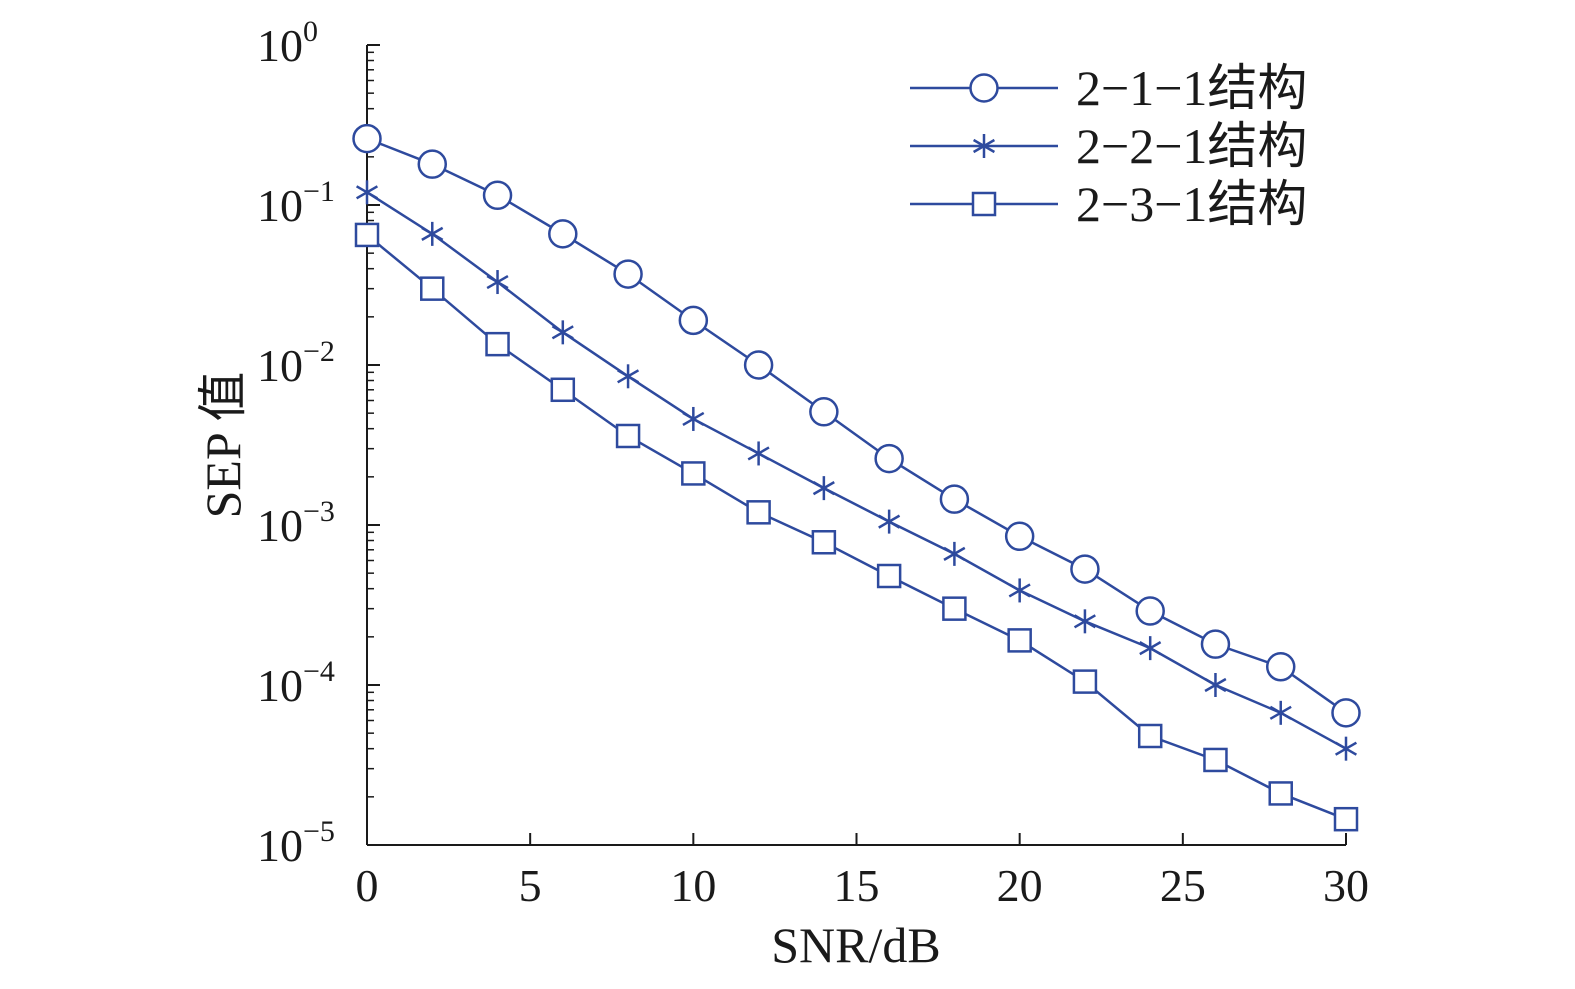 Image resolution: width=1575 pixels, height=989 pixels. Describe the element at coordinates (857, 885) in the screenshot. I see `x-tick-label: 15` at that location.